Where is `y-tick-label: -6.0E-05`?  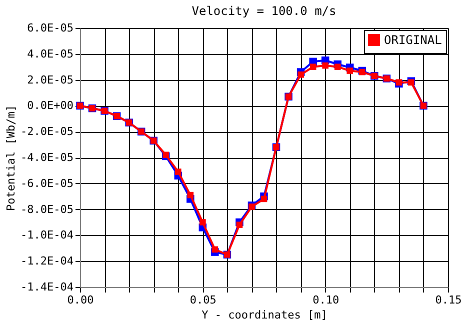
y-tick-label: -6.0E-05 is located at coordinates (47, 183).